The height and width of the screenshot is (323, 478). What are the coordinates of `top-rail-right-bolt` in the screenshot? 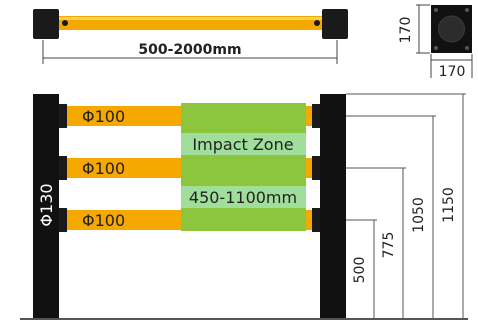 It's located at (317, 23).